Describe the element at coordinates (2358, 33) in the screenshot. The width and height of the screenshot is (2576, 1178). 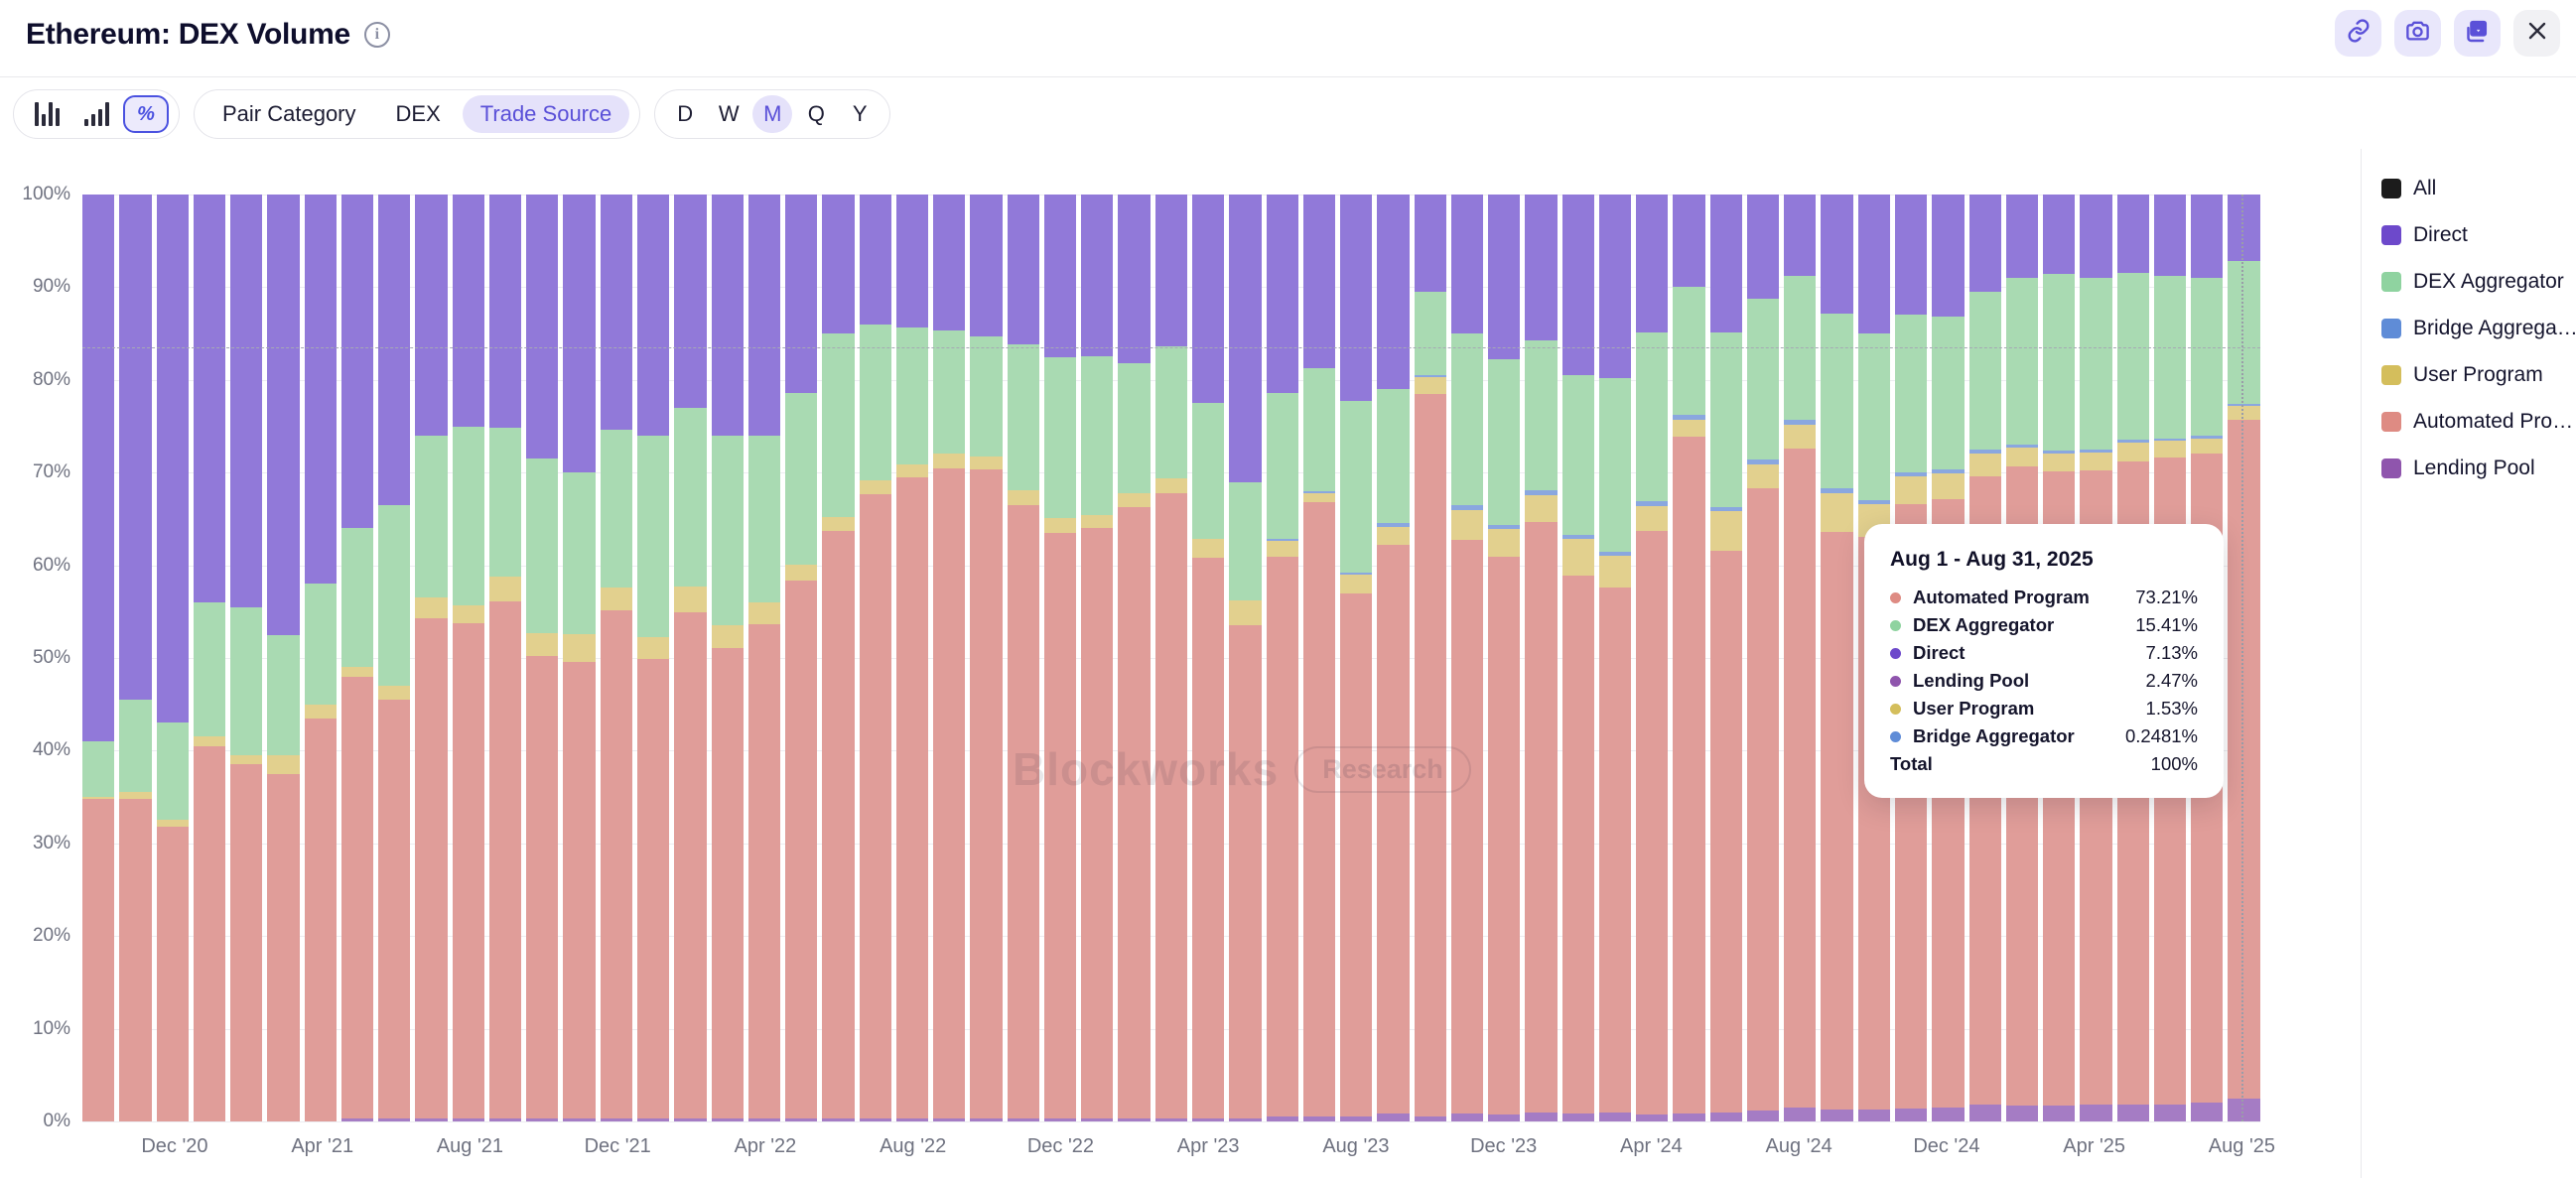
I see `copy-link-button` at that location.